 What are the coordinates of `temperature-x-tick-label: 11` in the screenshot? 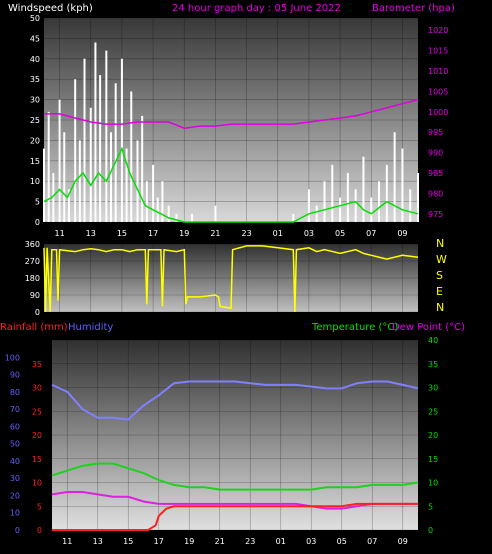 It's located at (67, 541).